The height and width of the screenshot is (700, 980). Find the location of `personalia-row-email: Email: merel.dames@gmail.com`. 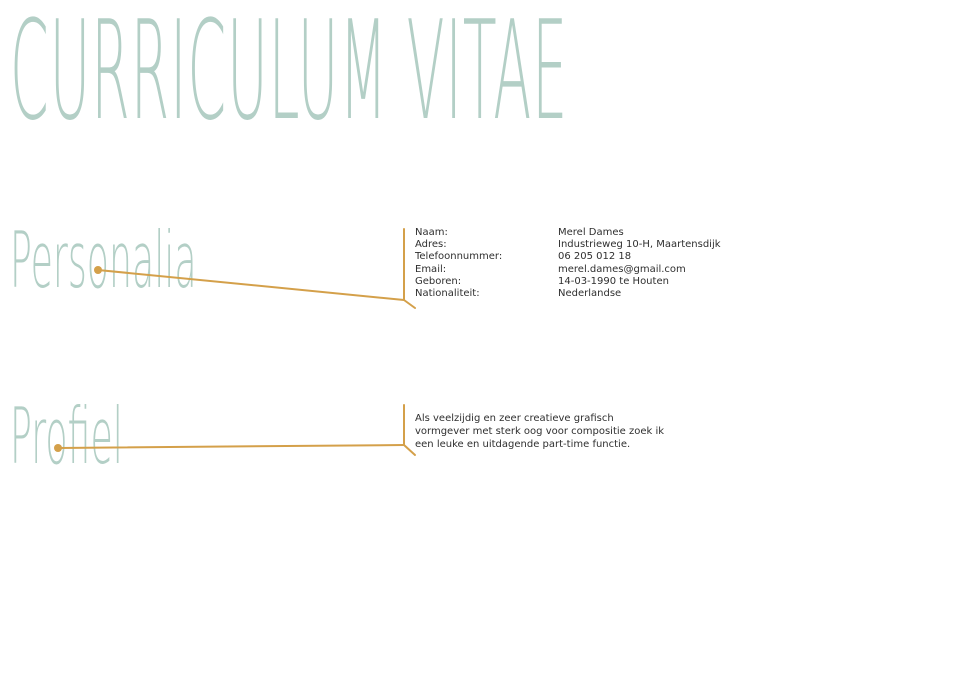

personalia-row-email: Email: merel.dames@gmail.com is located at coordinates (568, 270).